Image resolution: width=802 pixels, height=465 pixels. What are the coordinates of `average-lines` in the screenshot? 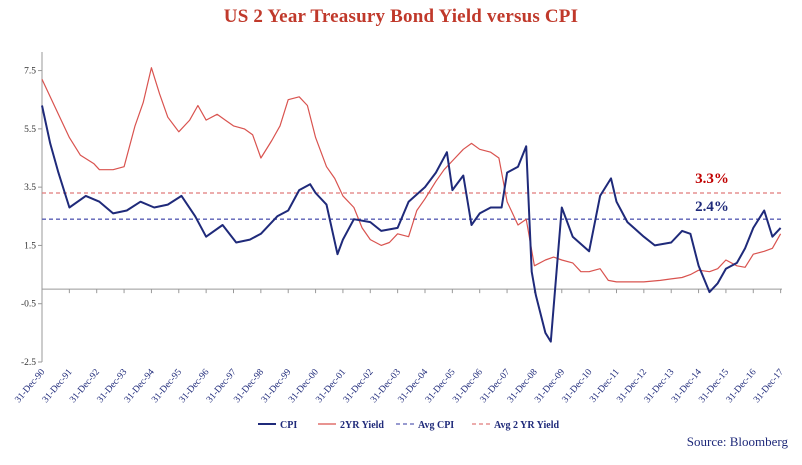 It's located at (412, 206).